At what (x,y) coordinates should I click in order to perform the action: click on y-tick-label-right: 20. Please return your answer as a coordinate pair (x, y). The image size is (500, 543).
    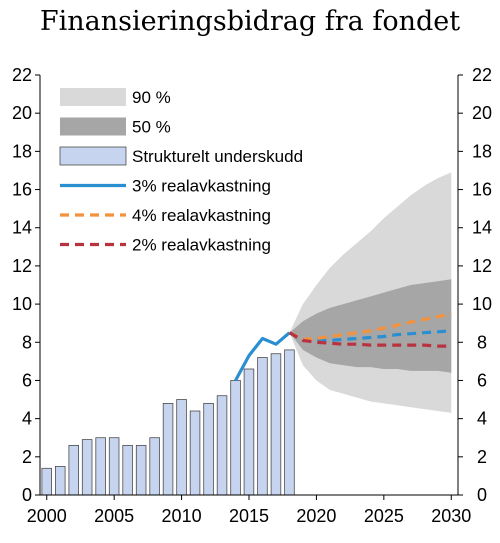
    Looking at the image, I should click on (482, 113).